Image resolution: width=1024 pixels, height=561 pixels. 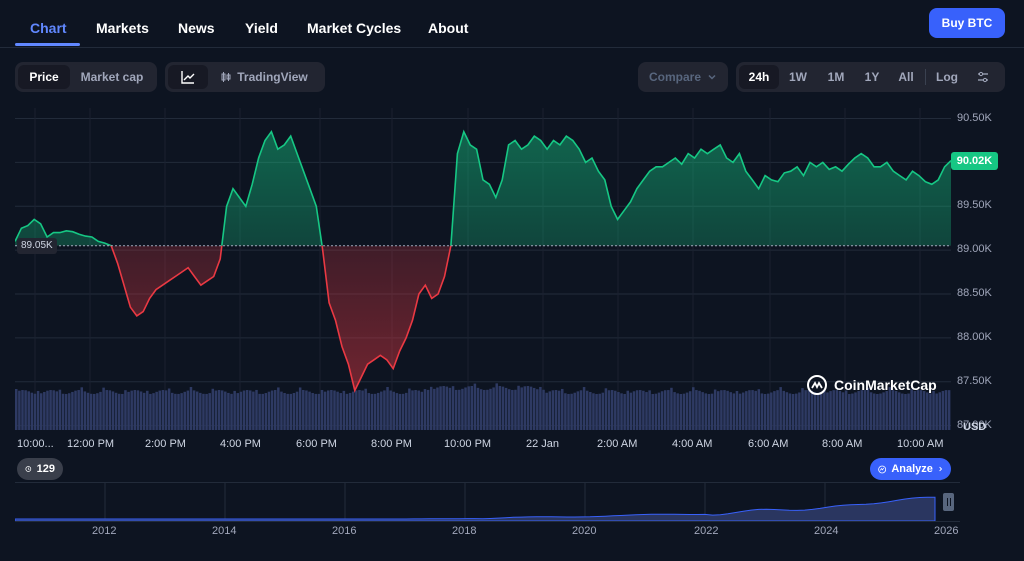 What do you see at coordinates (967, 23) in the screenshot?
I see `buy-btc-button: Buy BTC` at bounding box center [967, 23].